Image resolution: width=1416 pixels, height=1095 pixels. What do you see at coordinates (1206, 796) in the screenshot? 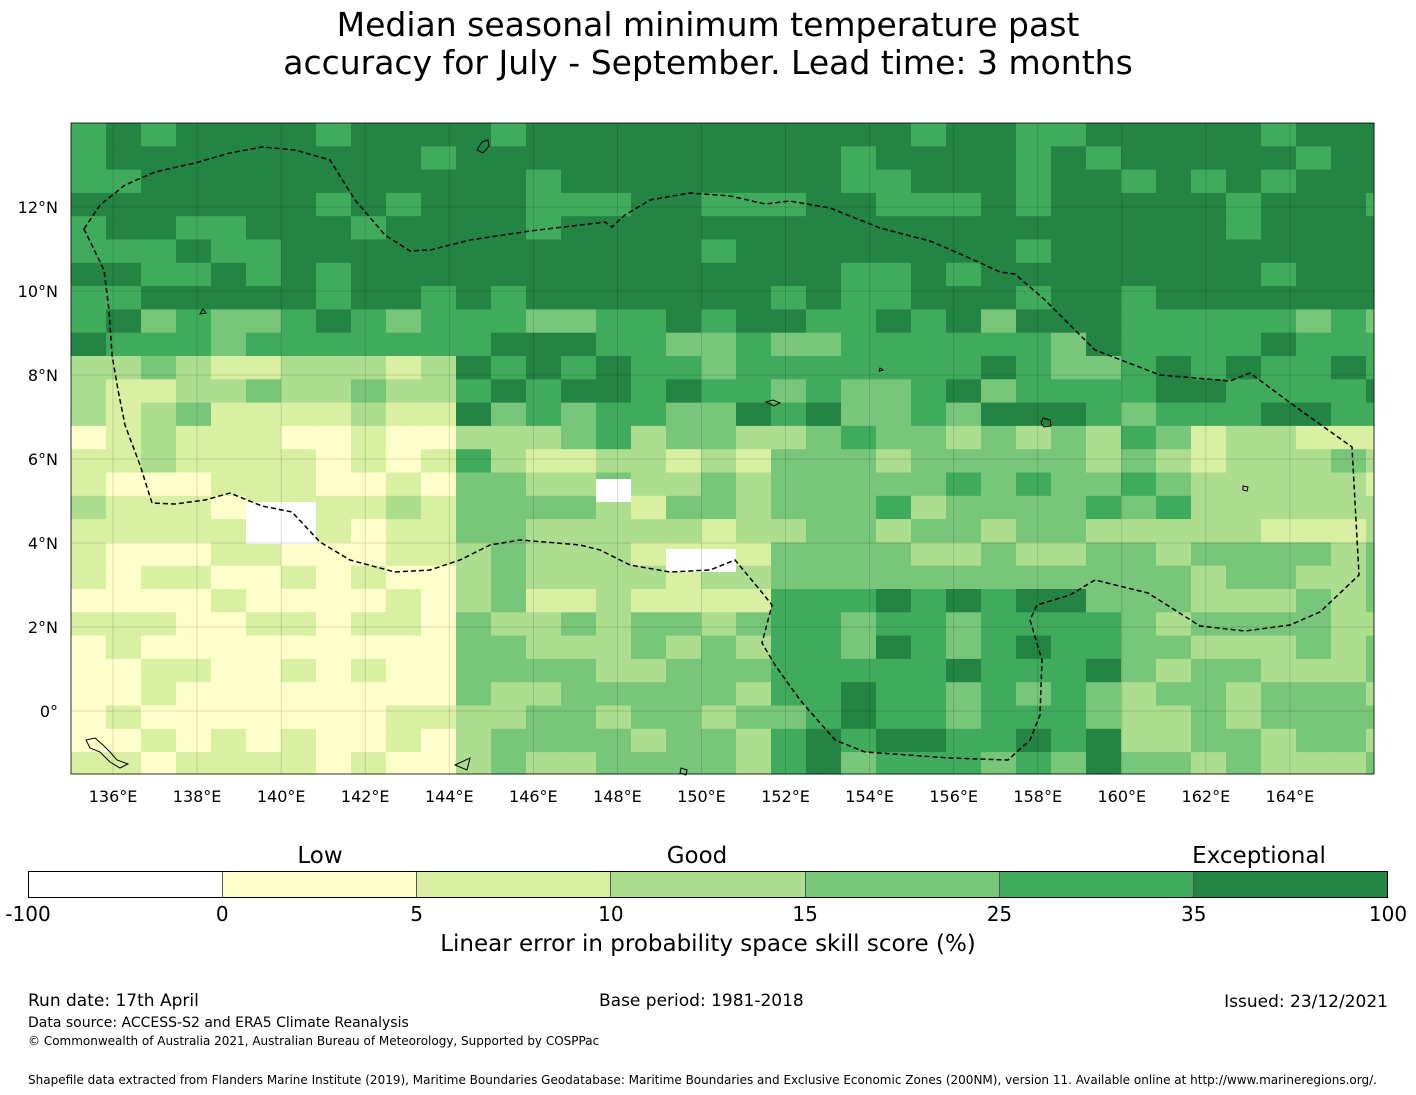
I see `x-tick-label: 162°E` at bounding box center [1206, 796].